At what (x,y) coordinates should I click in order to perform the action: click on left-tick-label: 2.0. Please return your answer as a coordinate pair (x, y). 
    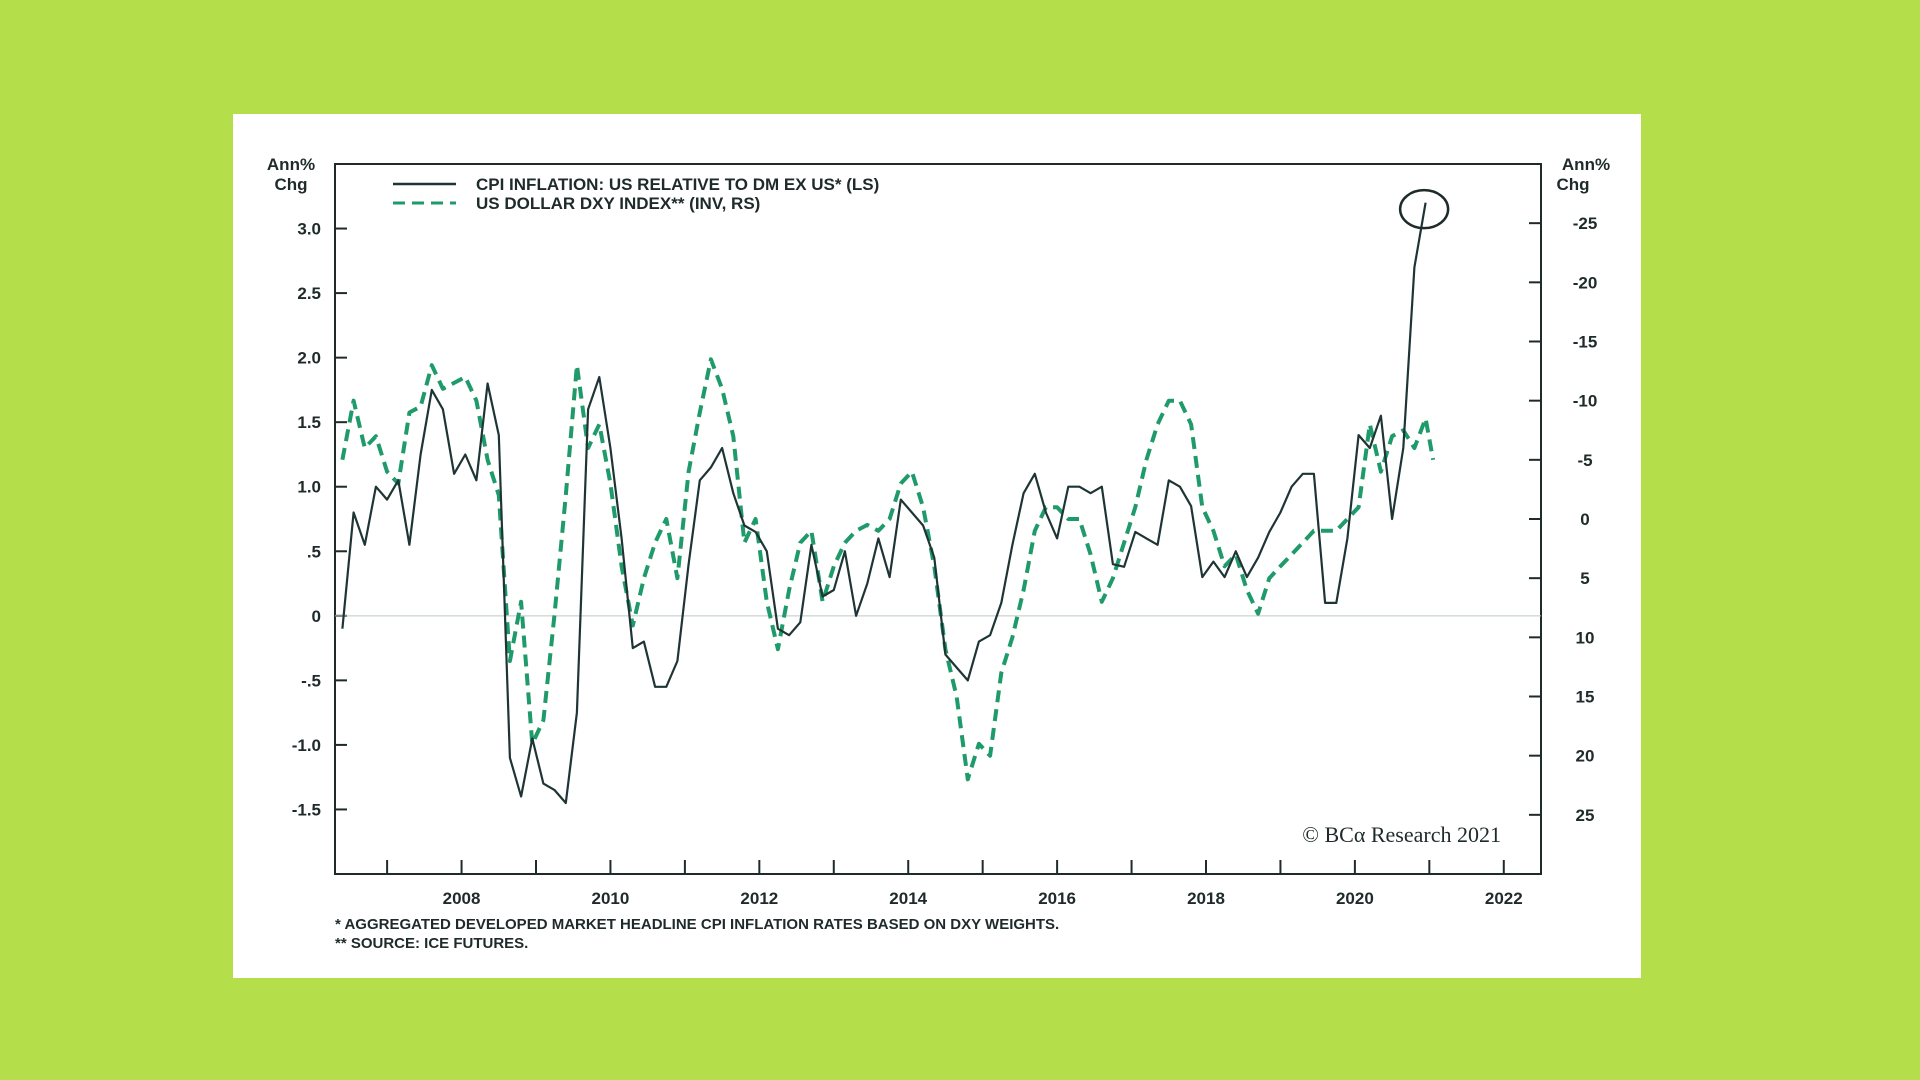
    Looking at the image, I should click on (309, 358).